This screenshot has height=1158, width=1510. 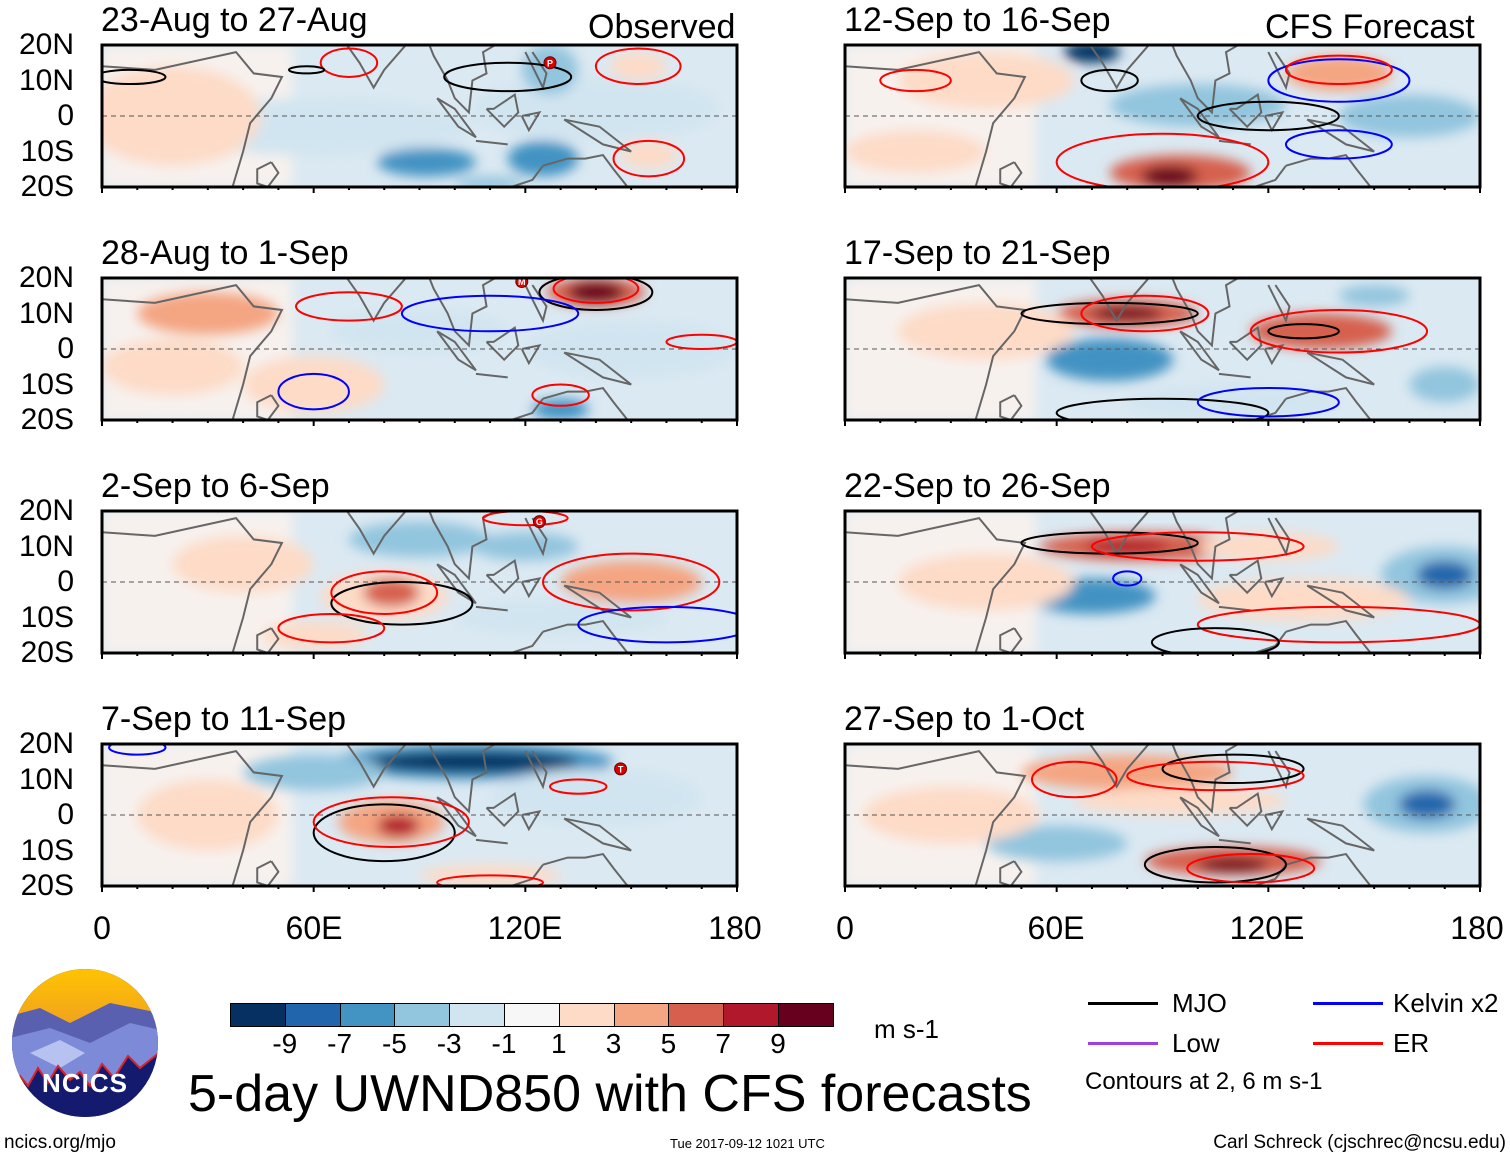 I want to click on panel-title: 12-Sep to 16-Sep, so click(x=977, y=20).